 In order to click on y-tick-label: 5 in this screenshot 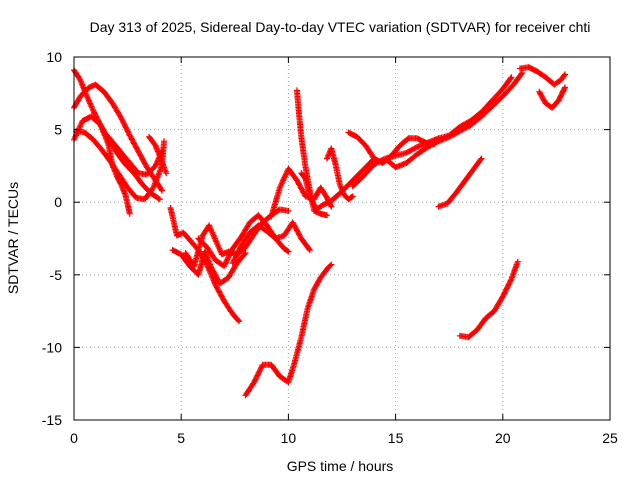, I will do `click(58, 130)`.